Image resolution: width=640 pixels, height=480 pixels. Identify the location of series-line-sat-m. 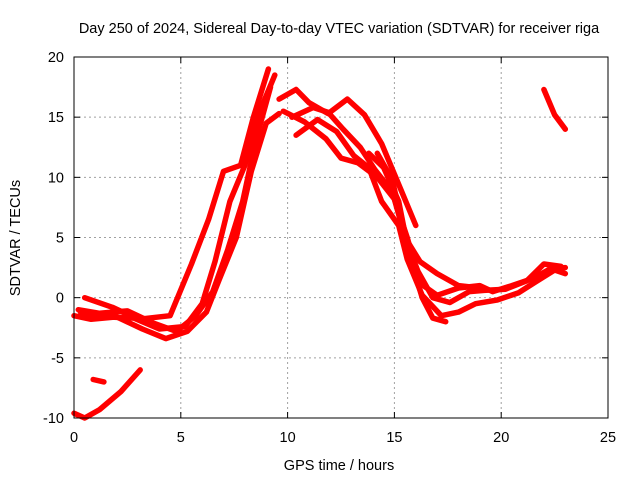
(555, 109).